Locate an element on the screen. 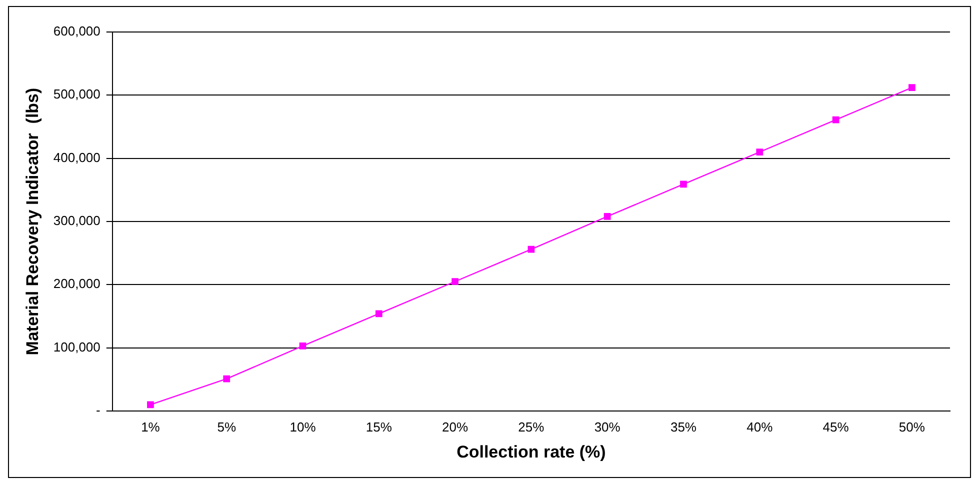  x-tick-label: 45% is located at coordinates (836, 426).